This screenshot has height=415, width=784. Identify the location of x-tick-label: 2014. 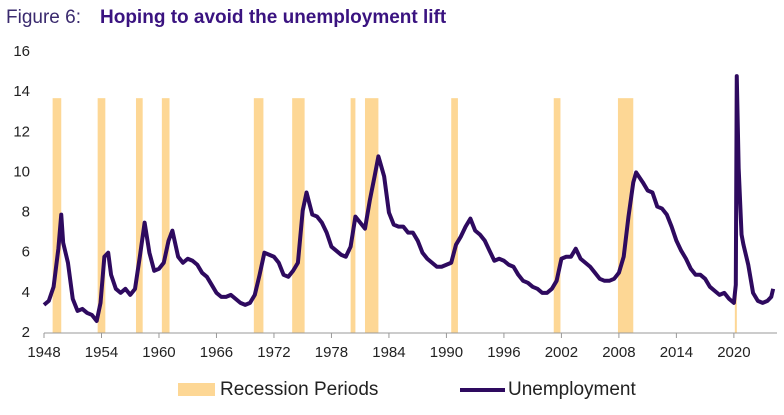
(676, 352).